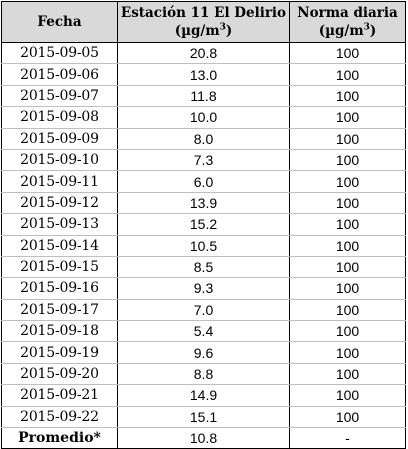 The image size is (408, 449). I want to click on station-value-cell: 13.9, so click(203, 203).